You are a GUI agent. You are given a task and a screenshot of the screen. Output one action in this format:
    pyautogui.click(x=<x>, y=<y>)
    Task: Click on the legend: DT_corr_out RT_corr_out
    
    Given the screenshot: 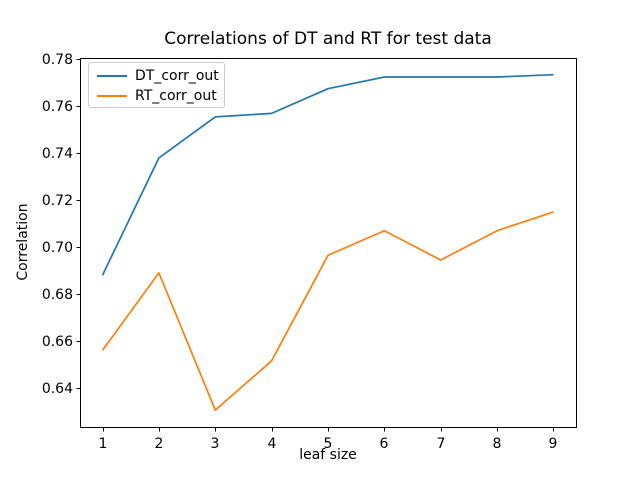 What is the action you would take?
    pyautogui.click(x=156, y=85)
    